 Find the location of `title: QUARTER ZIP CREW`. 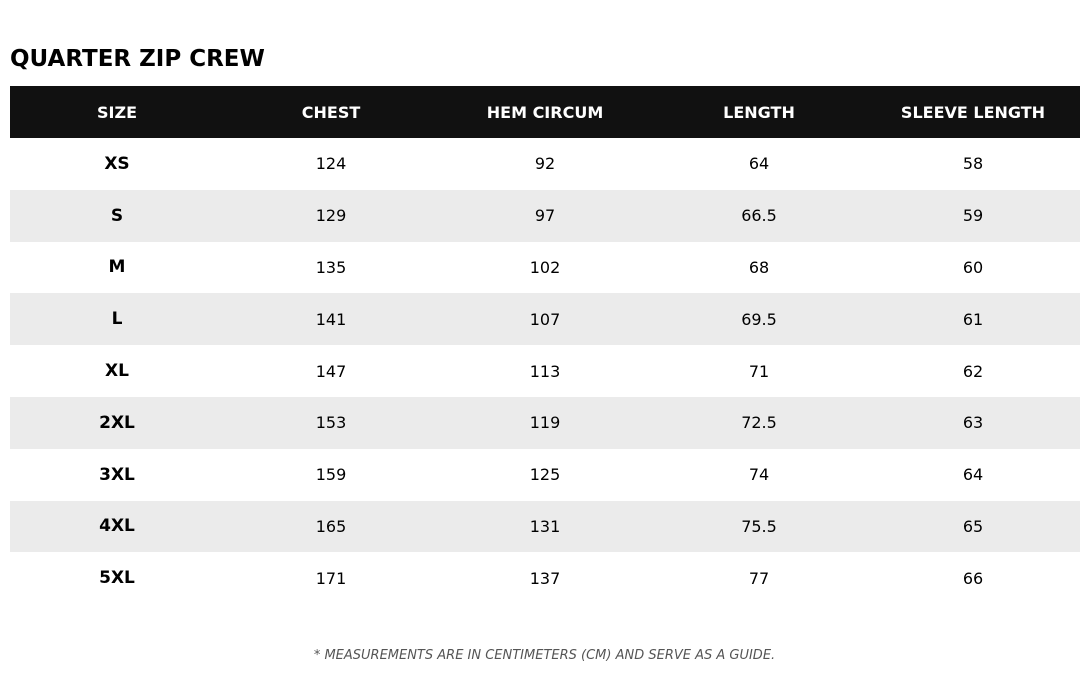

title: QUARTER ZIP CREW is located at coordinates (137, 59).